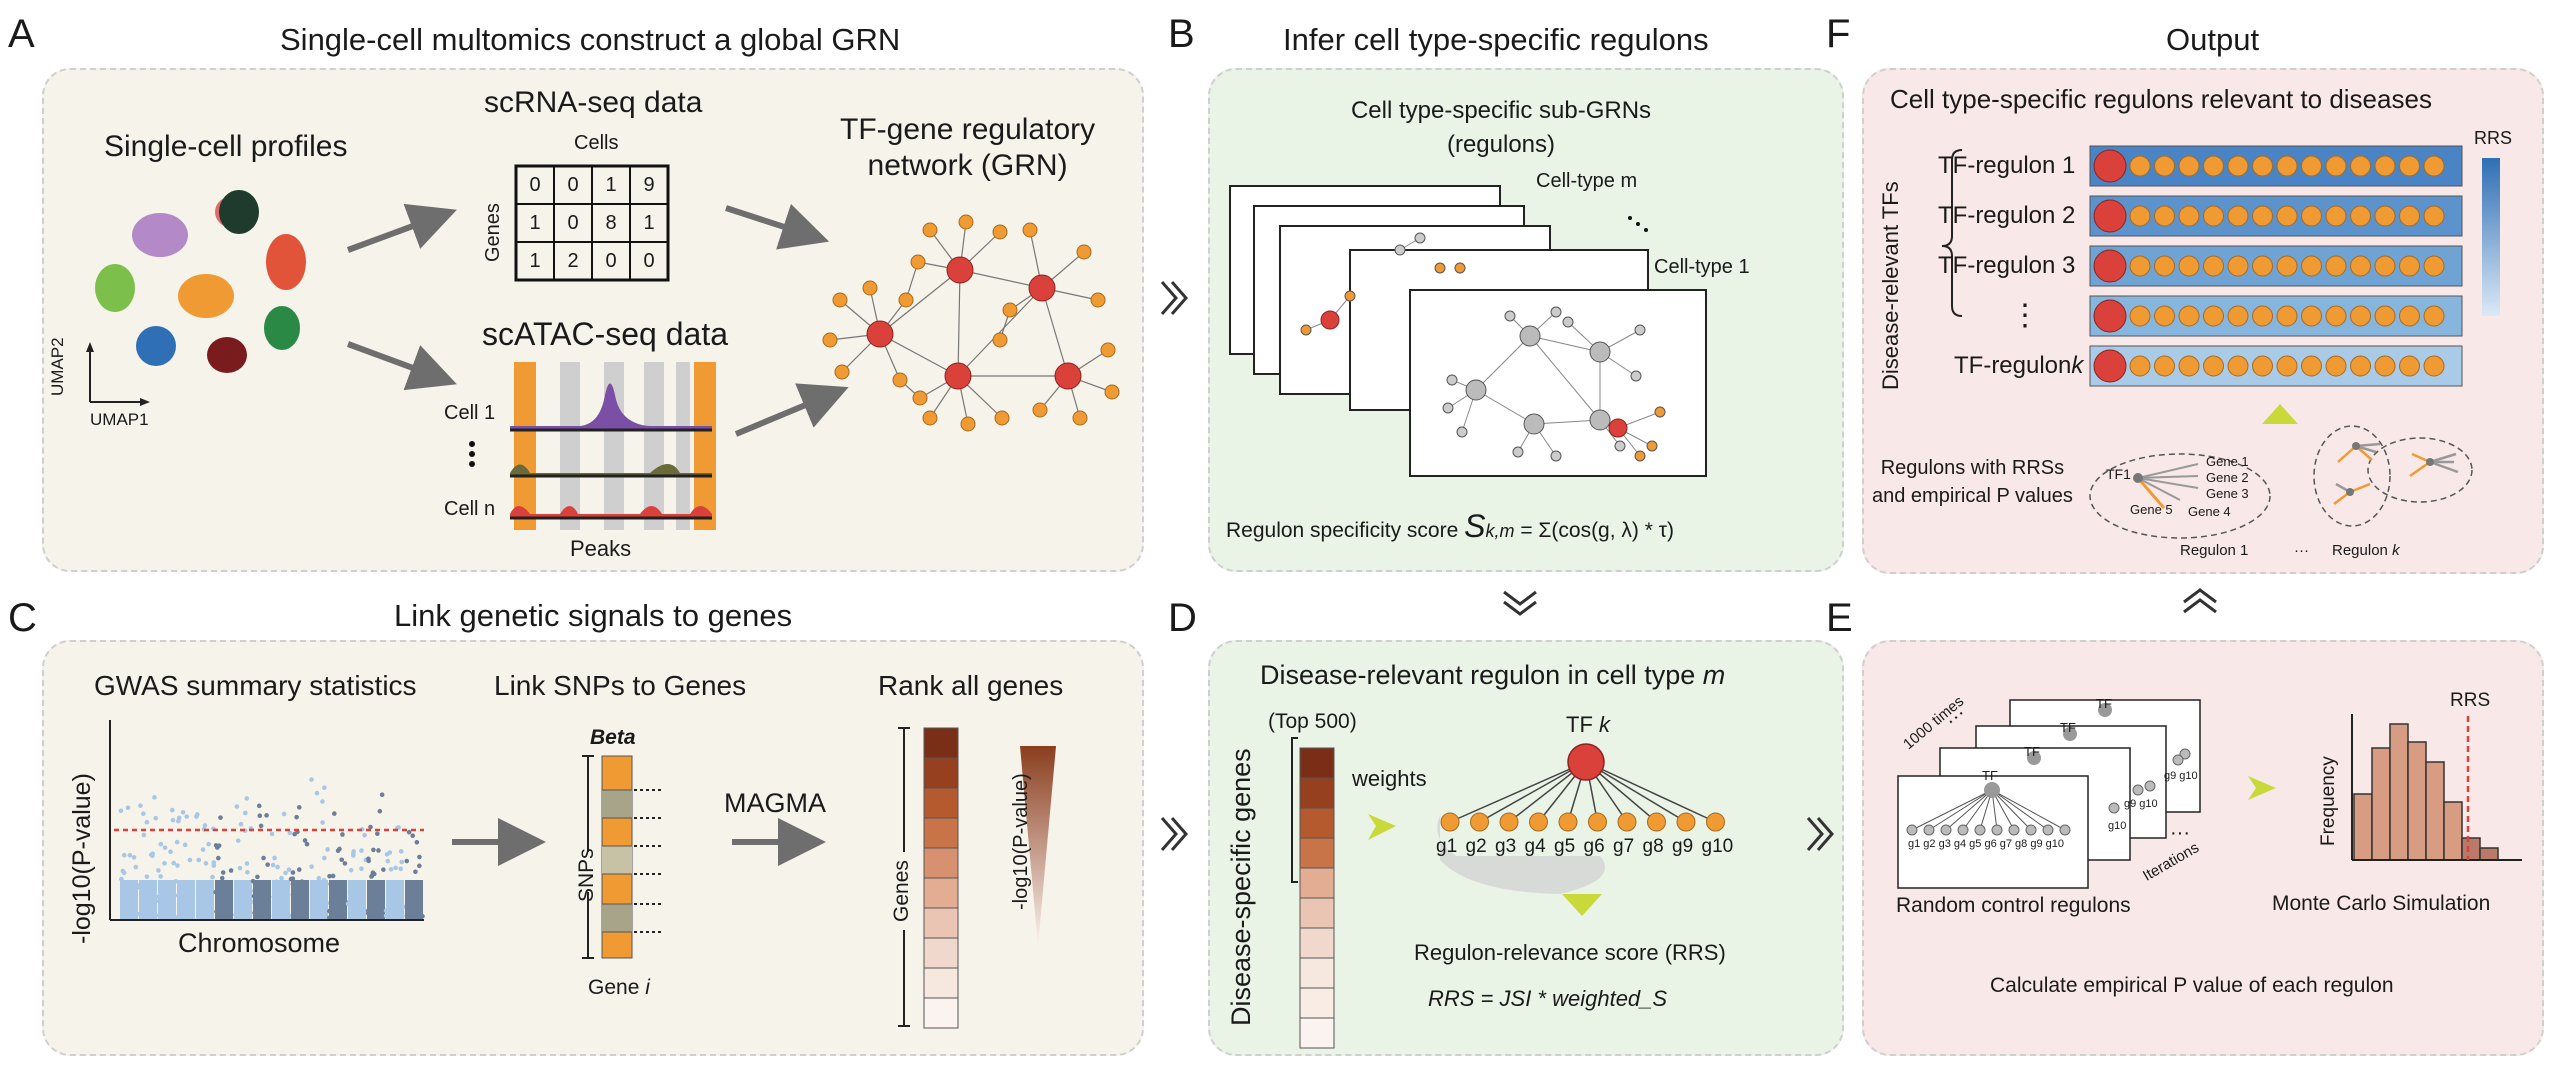  What do you see at coordinates (1342, 530) in the screenshot?
I see `specificity-score-prefix: Regulon specificity score` at bounding box center [1342, 530].